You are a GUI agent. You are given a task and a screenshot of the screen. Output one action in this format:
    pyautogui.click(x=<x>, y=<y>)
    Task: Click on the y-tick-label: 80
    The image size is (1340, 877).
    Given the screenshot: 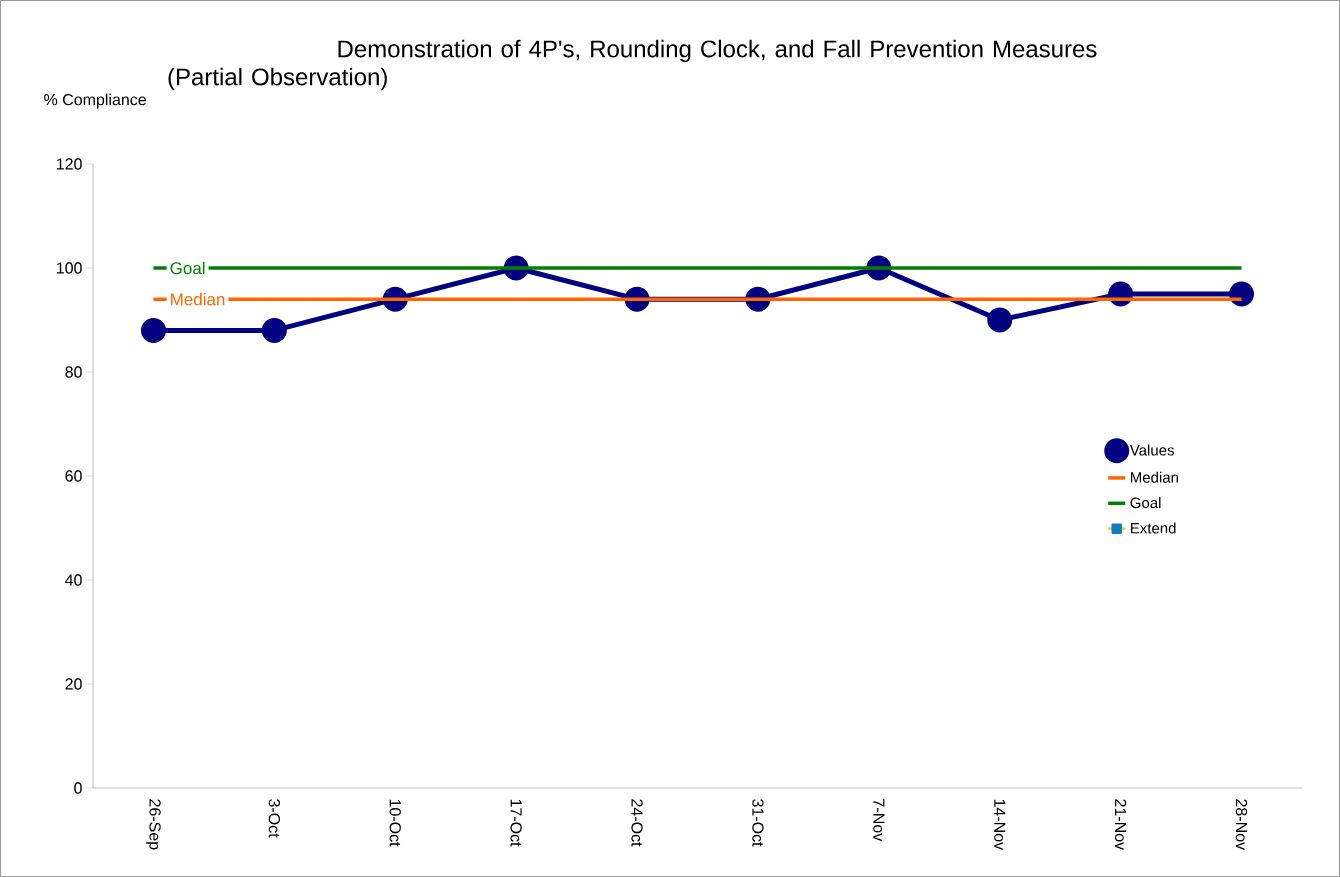 What is the action you would take?
    pyautogui.click(x=73, y=372)
    